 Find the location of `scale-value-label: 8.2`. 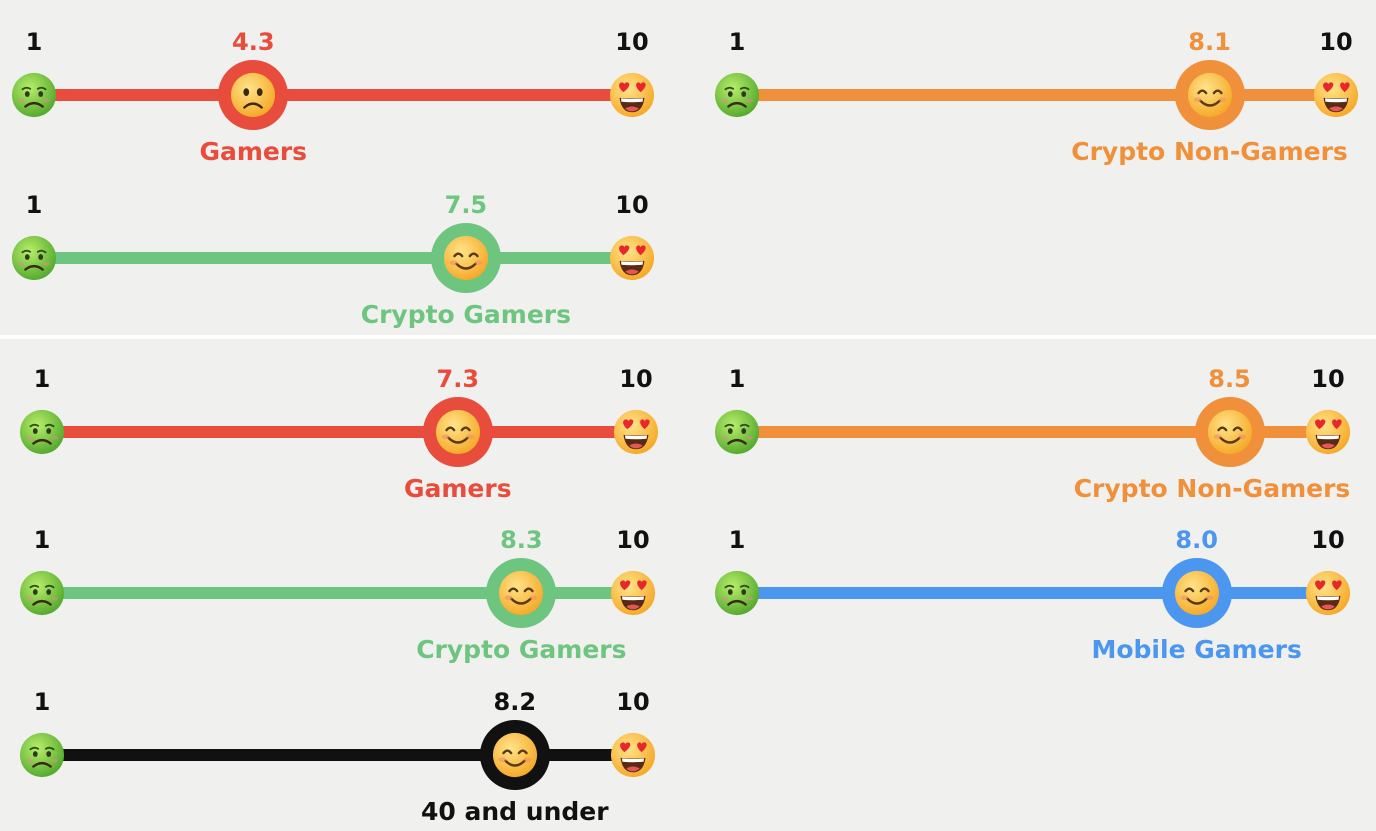

scale-value-label: 8.2 is located at coordinates (515, 702).